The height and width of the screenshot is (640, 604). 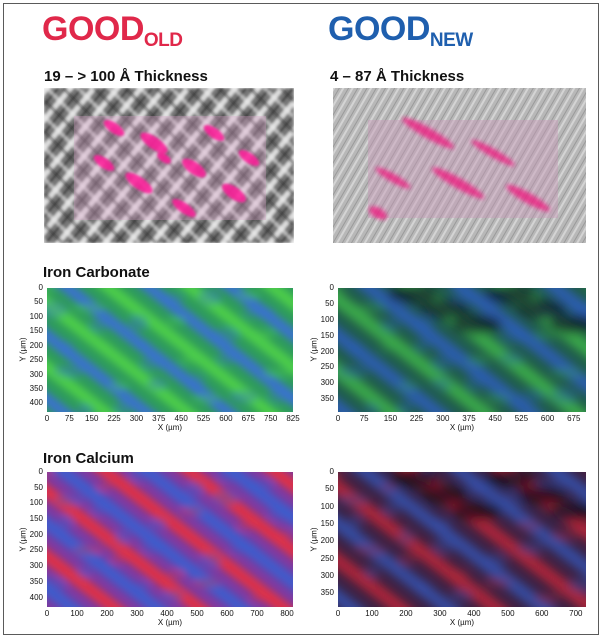 I want to click on x-tick-label: 800, so click(x=287, y=613).